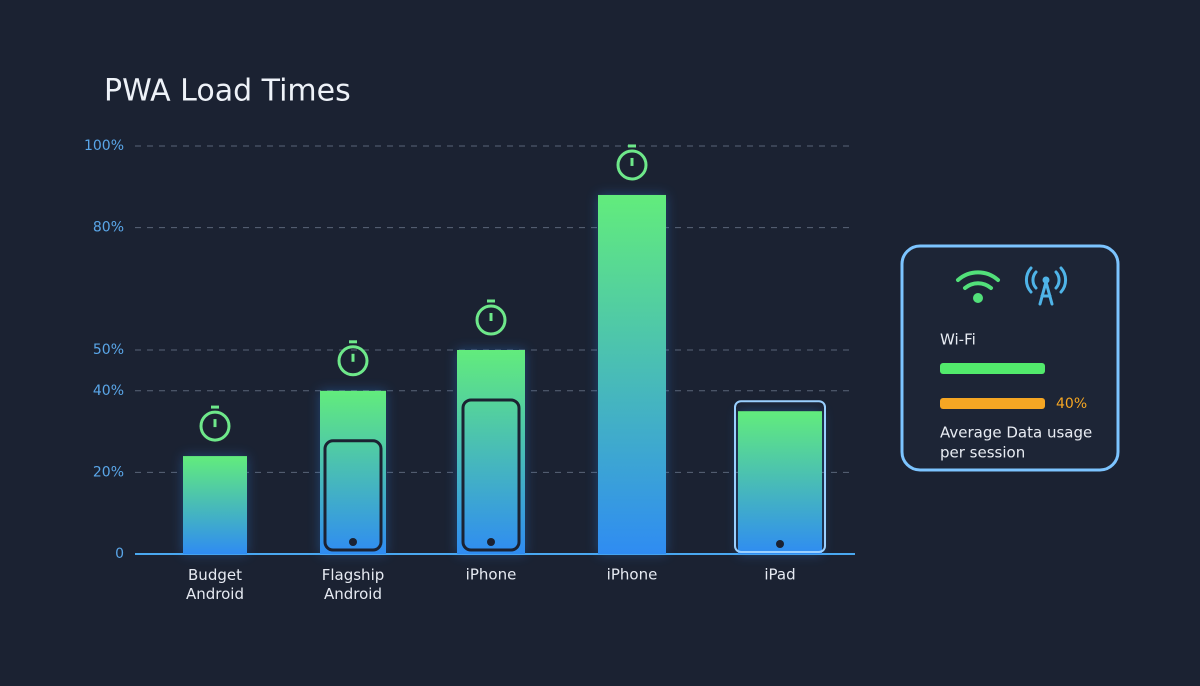  Describe the element at coordinates (108, 228) in the screenshot. I see `y-tick-label: 80%` at that location.